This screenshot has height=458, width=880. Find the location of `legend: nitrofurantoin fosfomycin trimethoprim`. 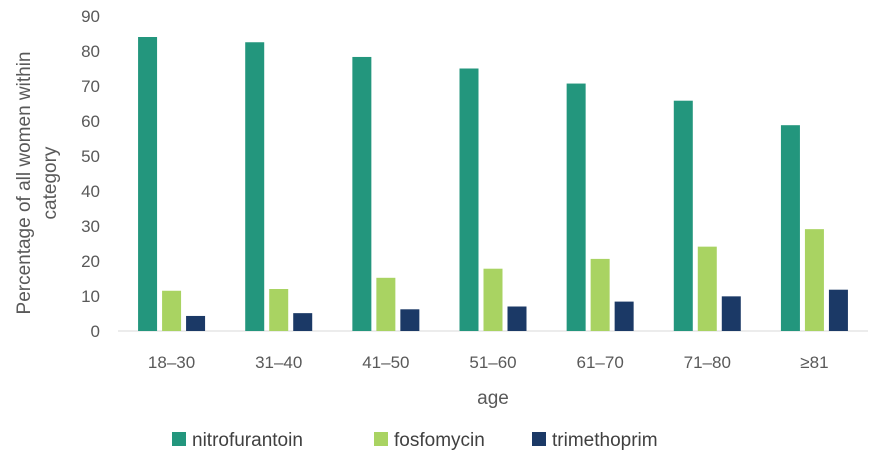

legend: nitrofurantoin fosfomycin trimethoprim is located at coordinates (415, 440).